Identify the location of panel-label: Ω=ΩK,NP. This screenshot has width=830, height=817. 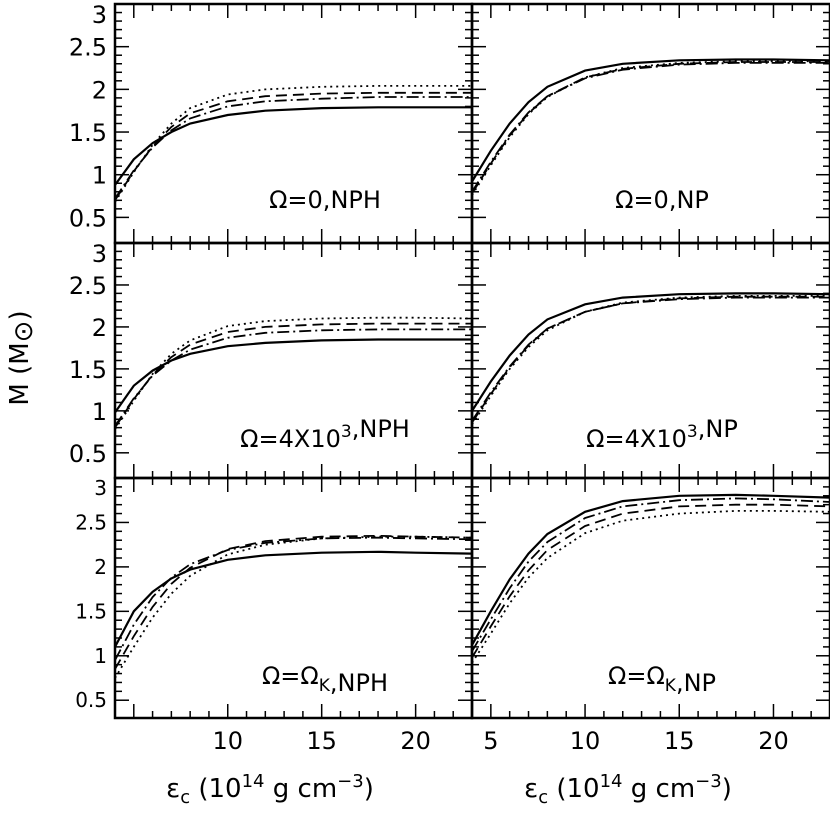
(662, 679).